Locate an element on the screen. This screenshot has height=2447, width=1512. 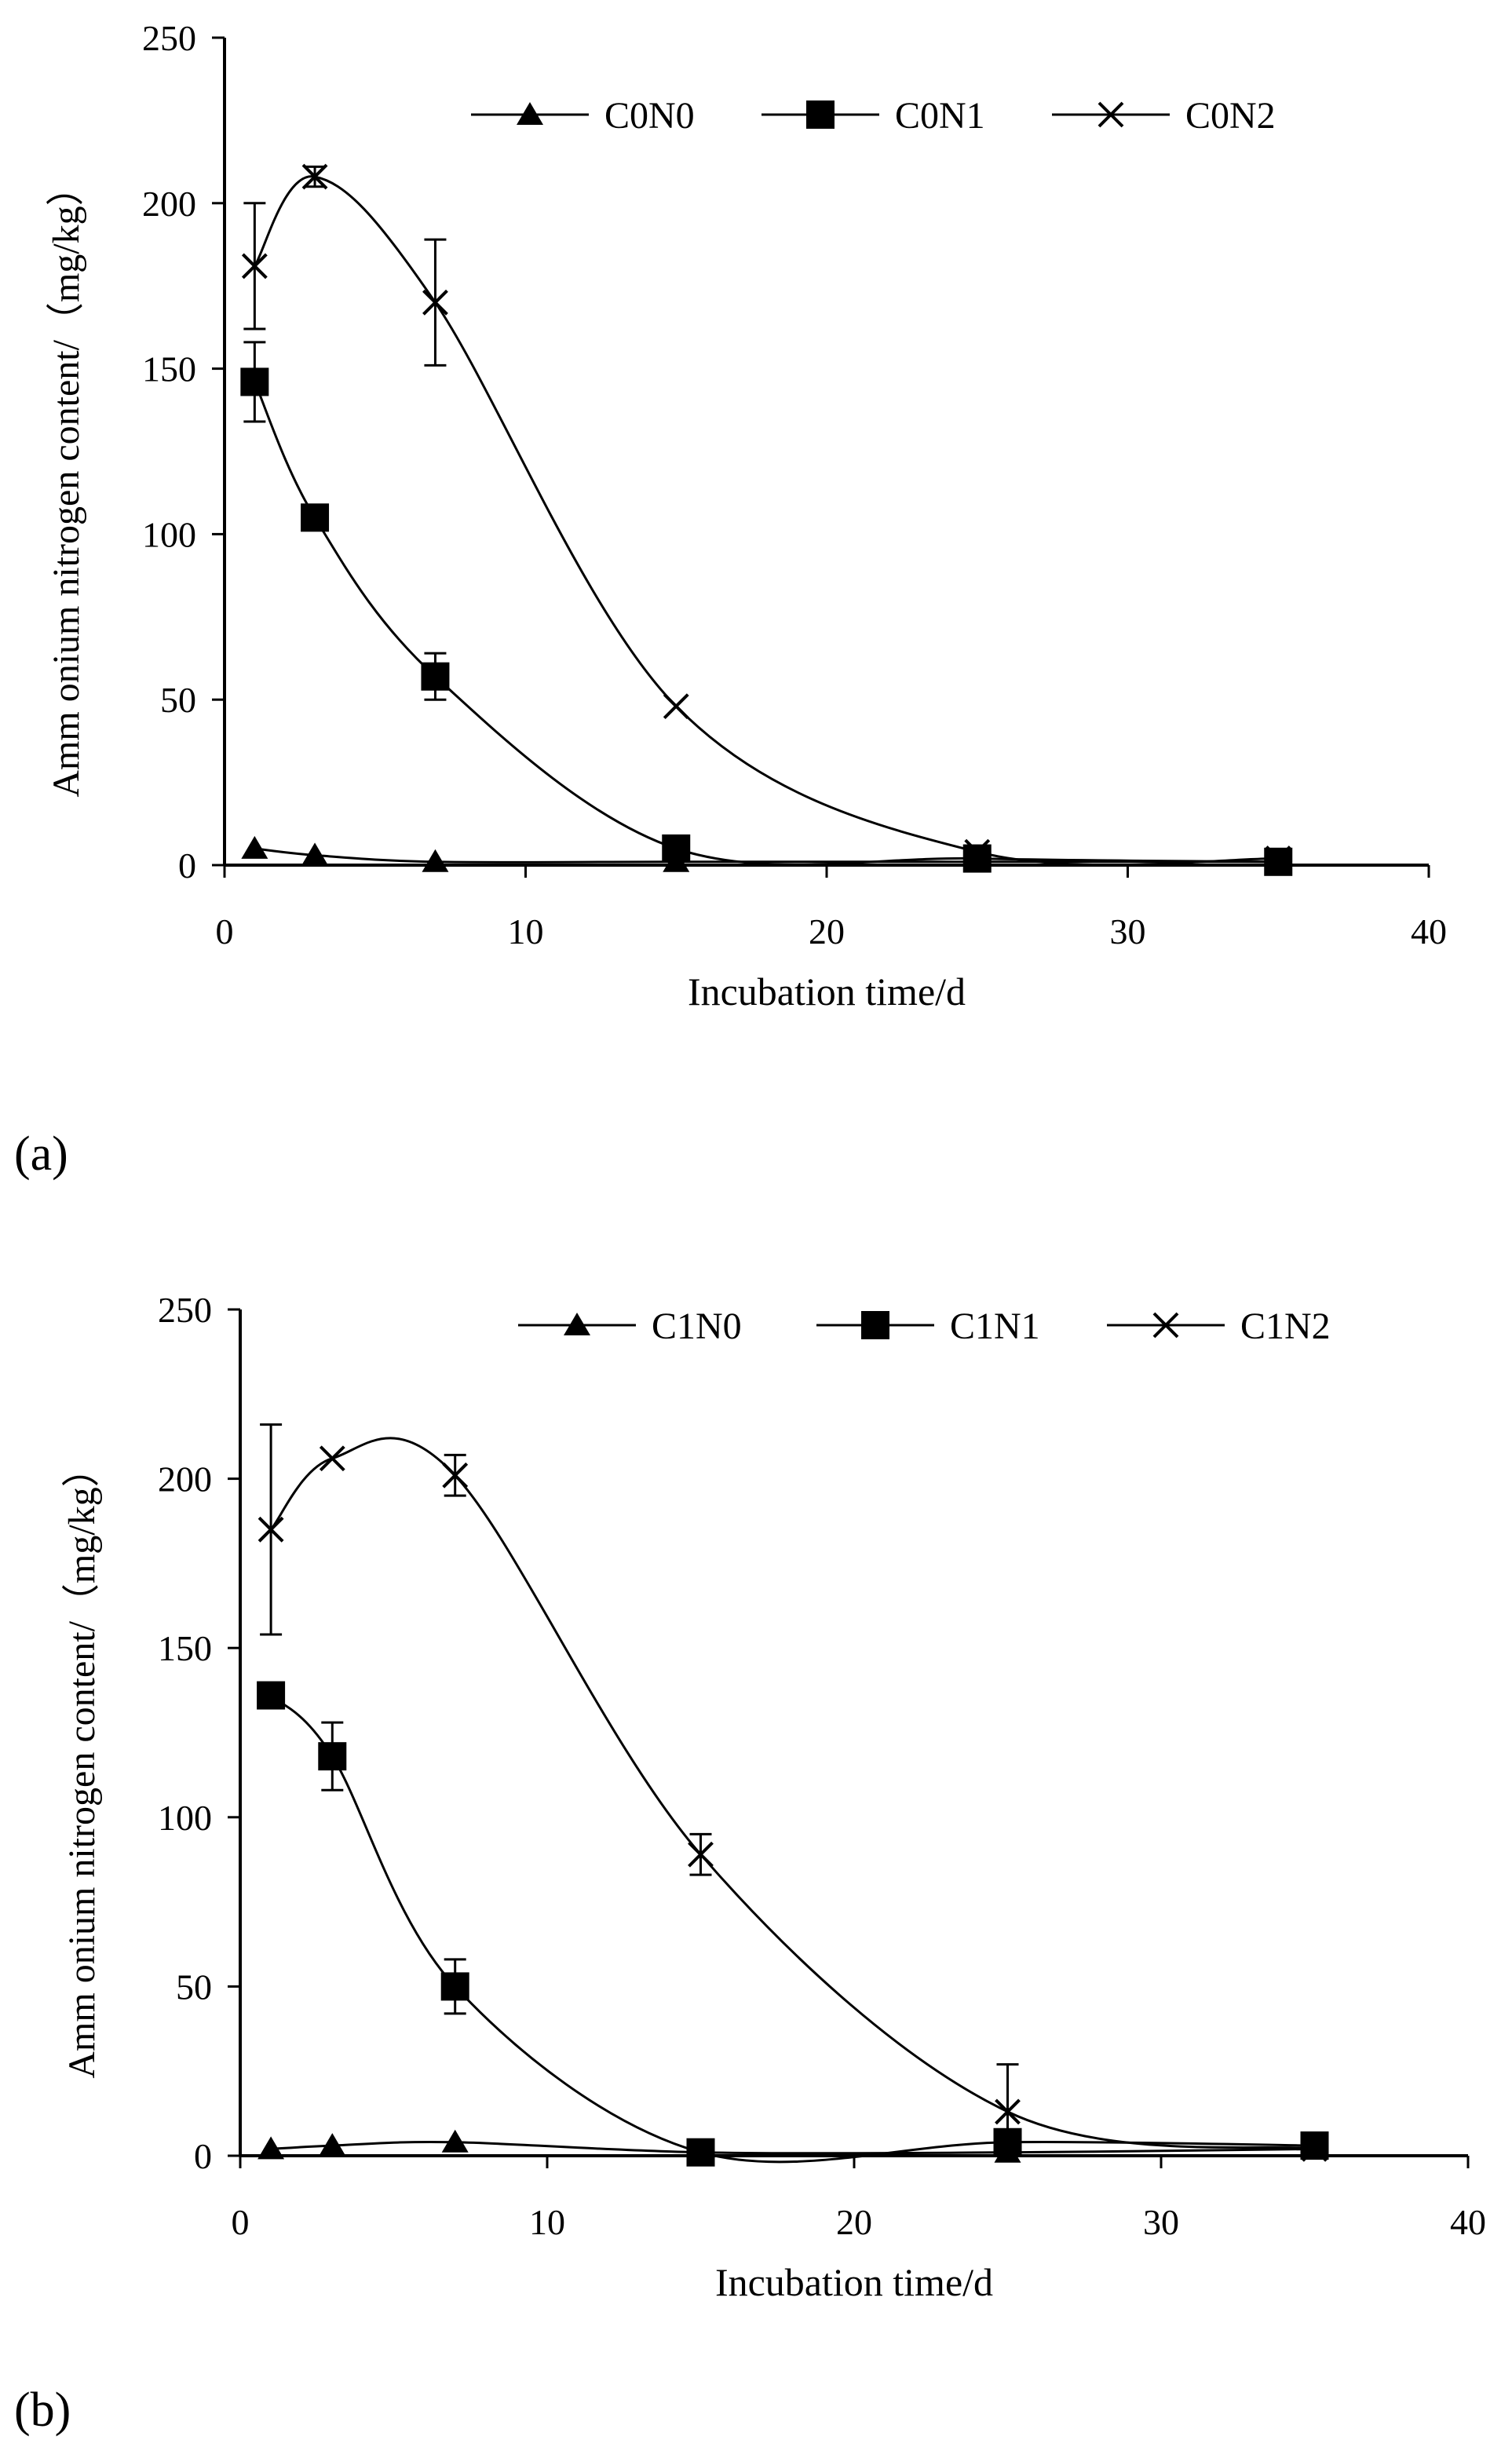
legend: C0N0 C0N1 C0N2 is located at coordinates (873, 116).